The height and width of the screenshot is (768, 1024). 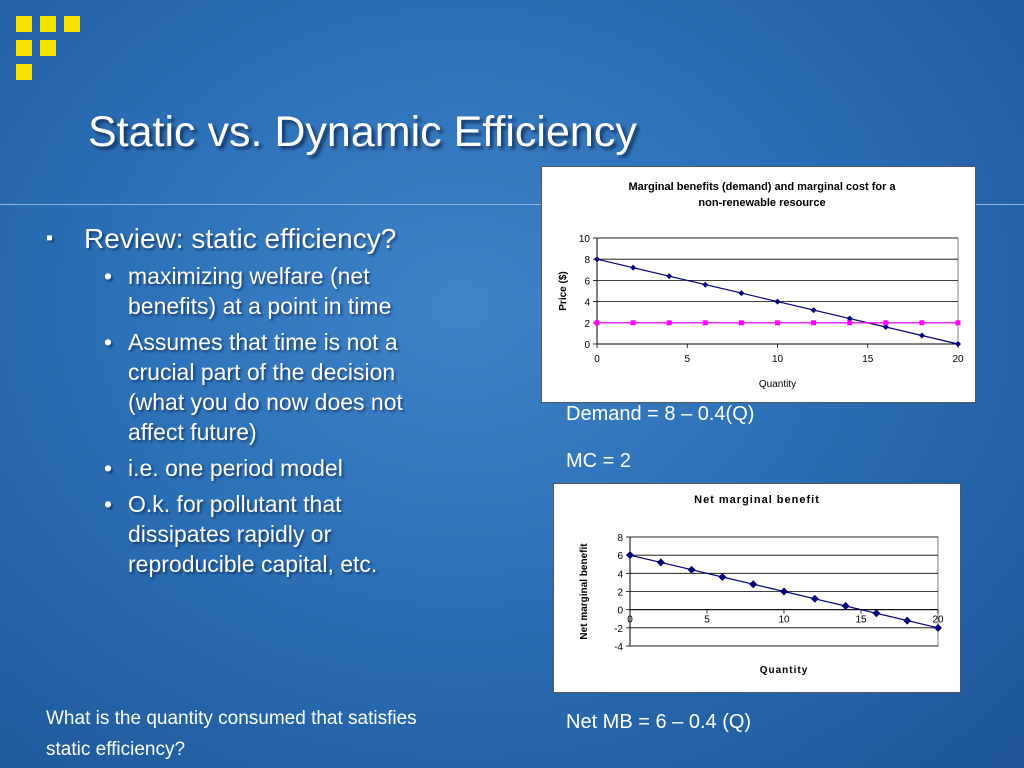 I want to click on y-axis-label: Net marginal benefit, so click(x=584, y=591).